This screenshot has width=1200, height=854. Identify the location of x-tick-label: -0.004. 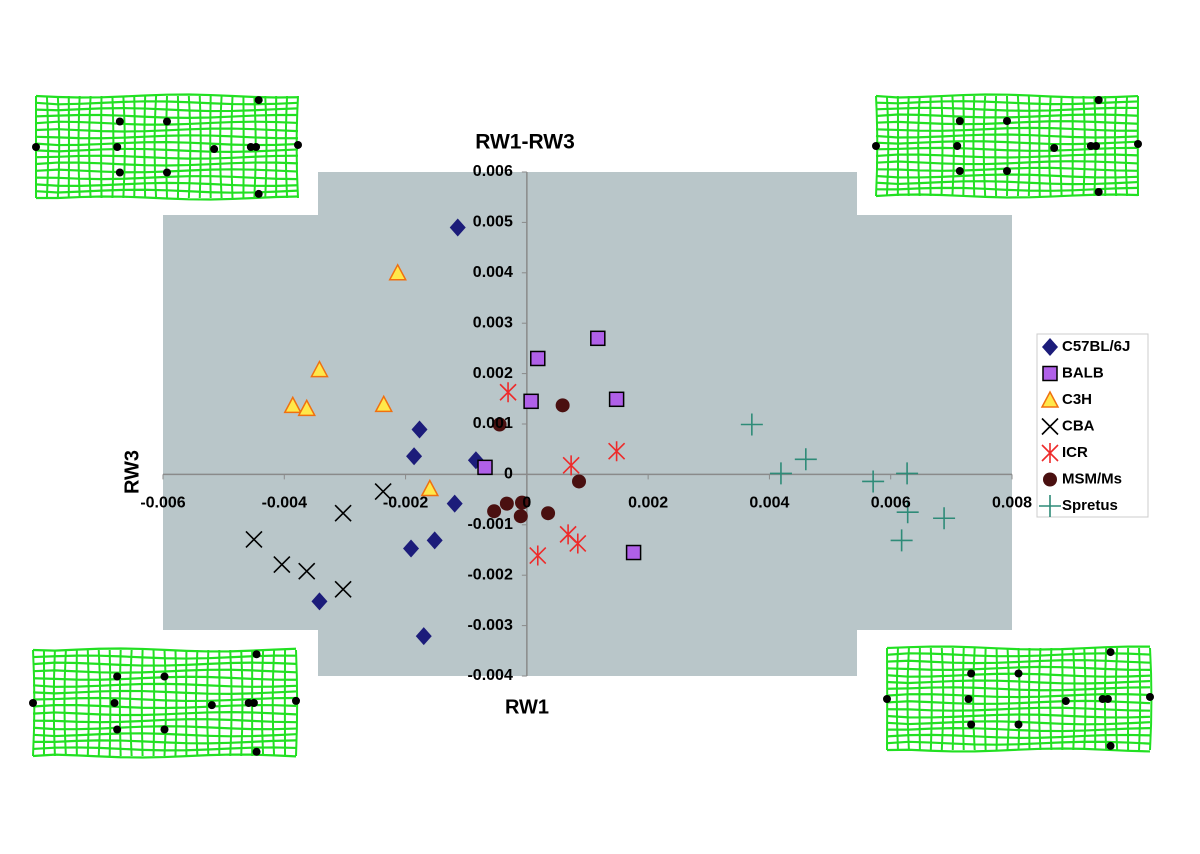
(284, 503).